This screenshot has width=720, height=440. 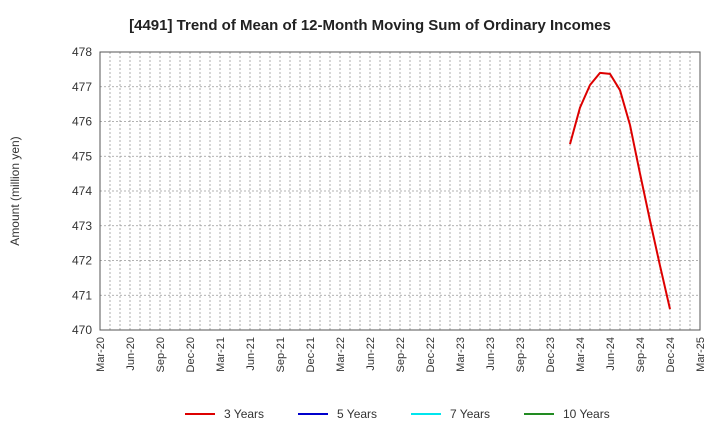 What do you see at coordinates (431, 354) in the screenshot?
I see `x-tick-label: Dec-22` at bounding box center [431, 354].